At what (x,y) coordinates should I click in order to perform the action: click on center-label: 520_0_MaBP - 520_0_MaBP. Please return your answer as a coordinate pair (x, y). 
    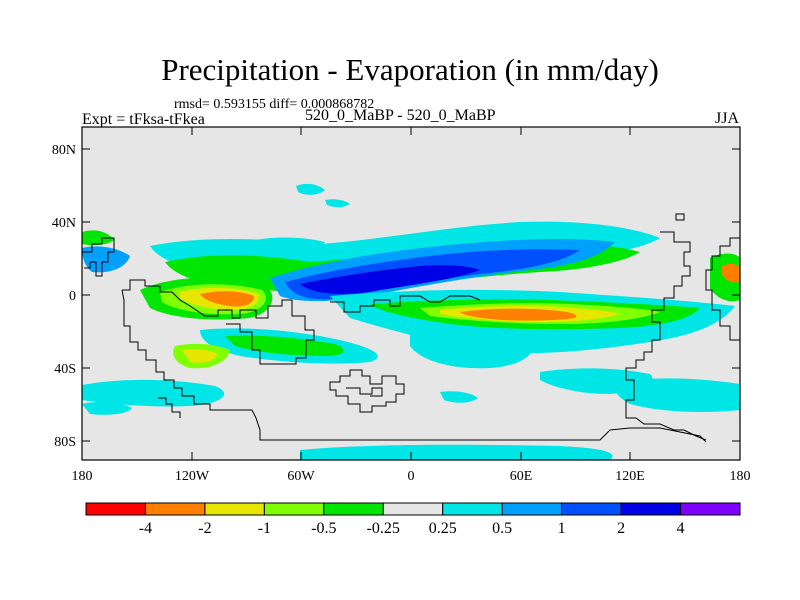
    Looking at the image, I should click on (400, 115).